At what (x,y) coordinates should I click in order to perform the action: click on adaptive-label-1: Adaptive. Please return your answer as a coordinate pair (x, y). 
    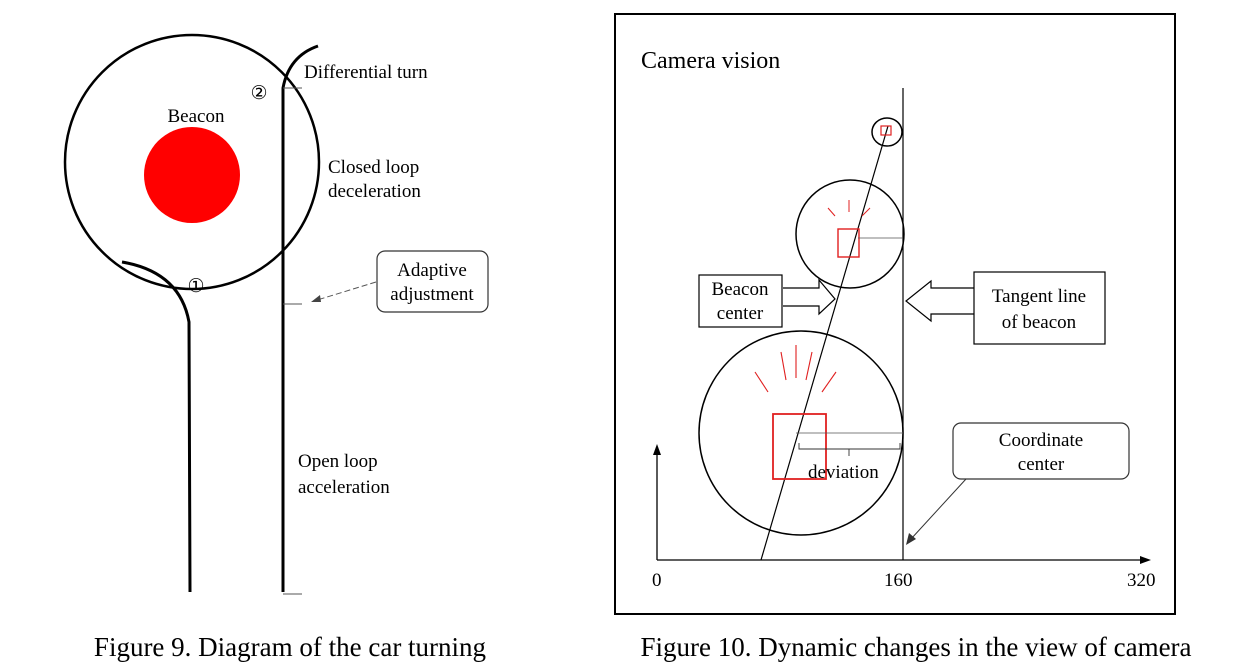
    Looking at the image, I should click on (432, 270).